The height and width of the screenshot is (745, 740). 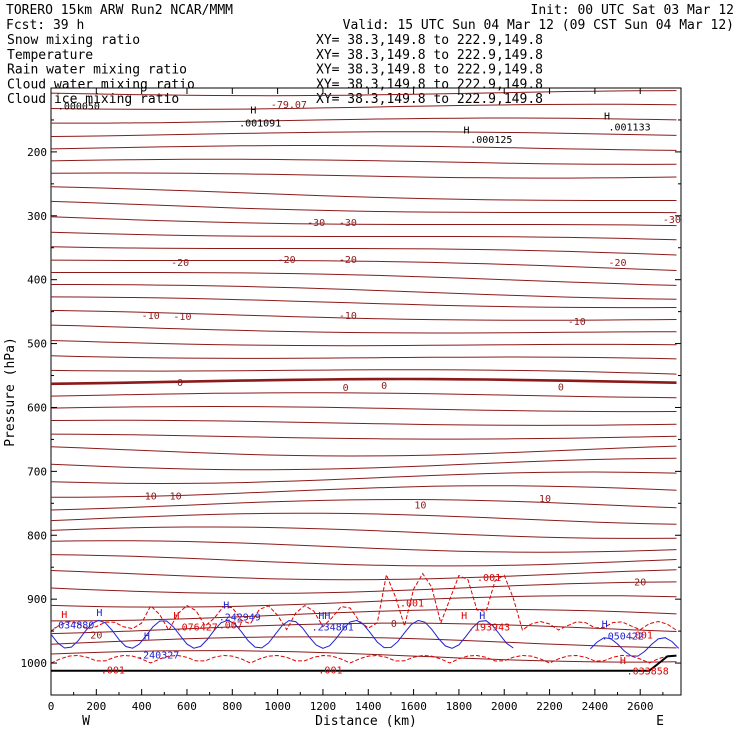 I want to click on y-tick-label: 500, so click(x=37, y=344).